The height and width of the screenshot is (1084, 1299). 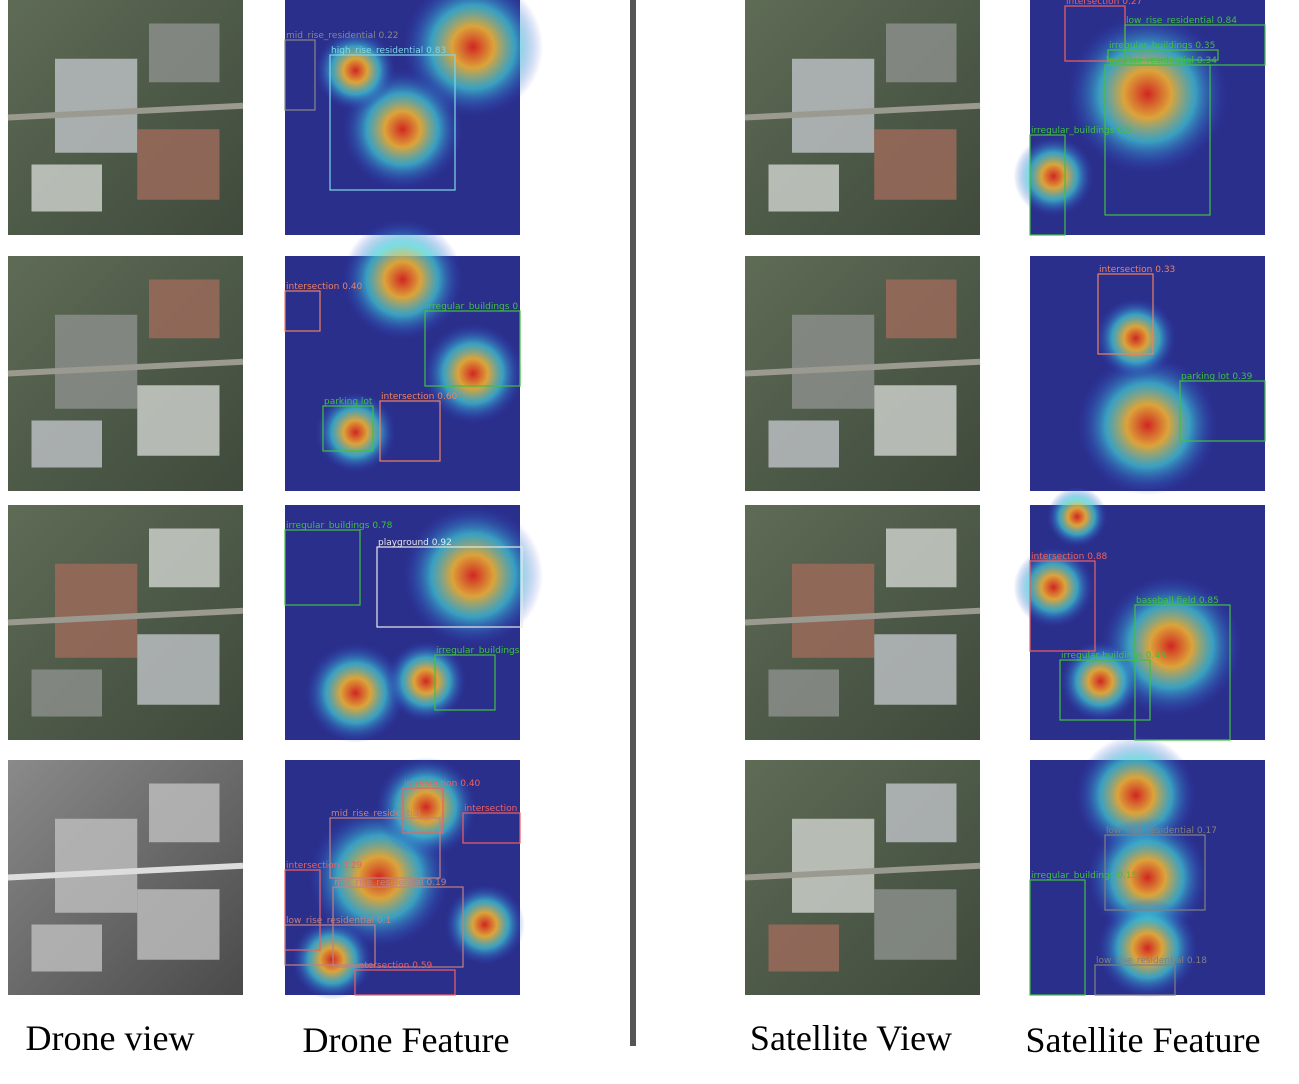 What do you see at coordinates (1084, 876) in the screenshot?
I see `detection-label: irregular_buildings 0.15` at bounding box center [1084, 876].